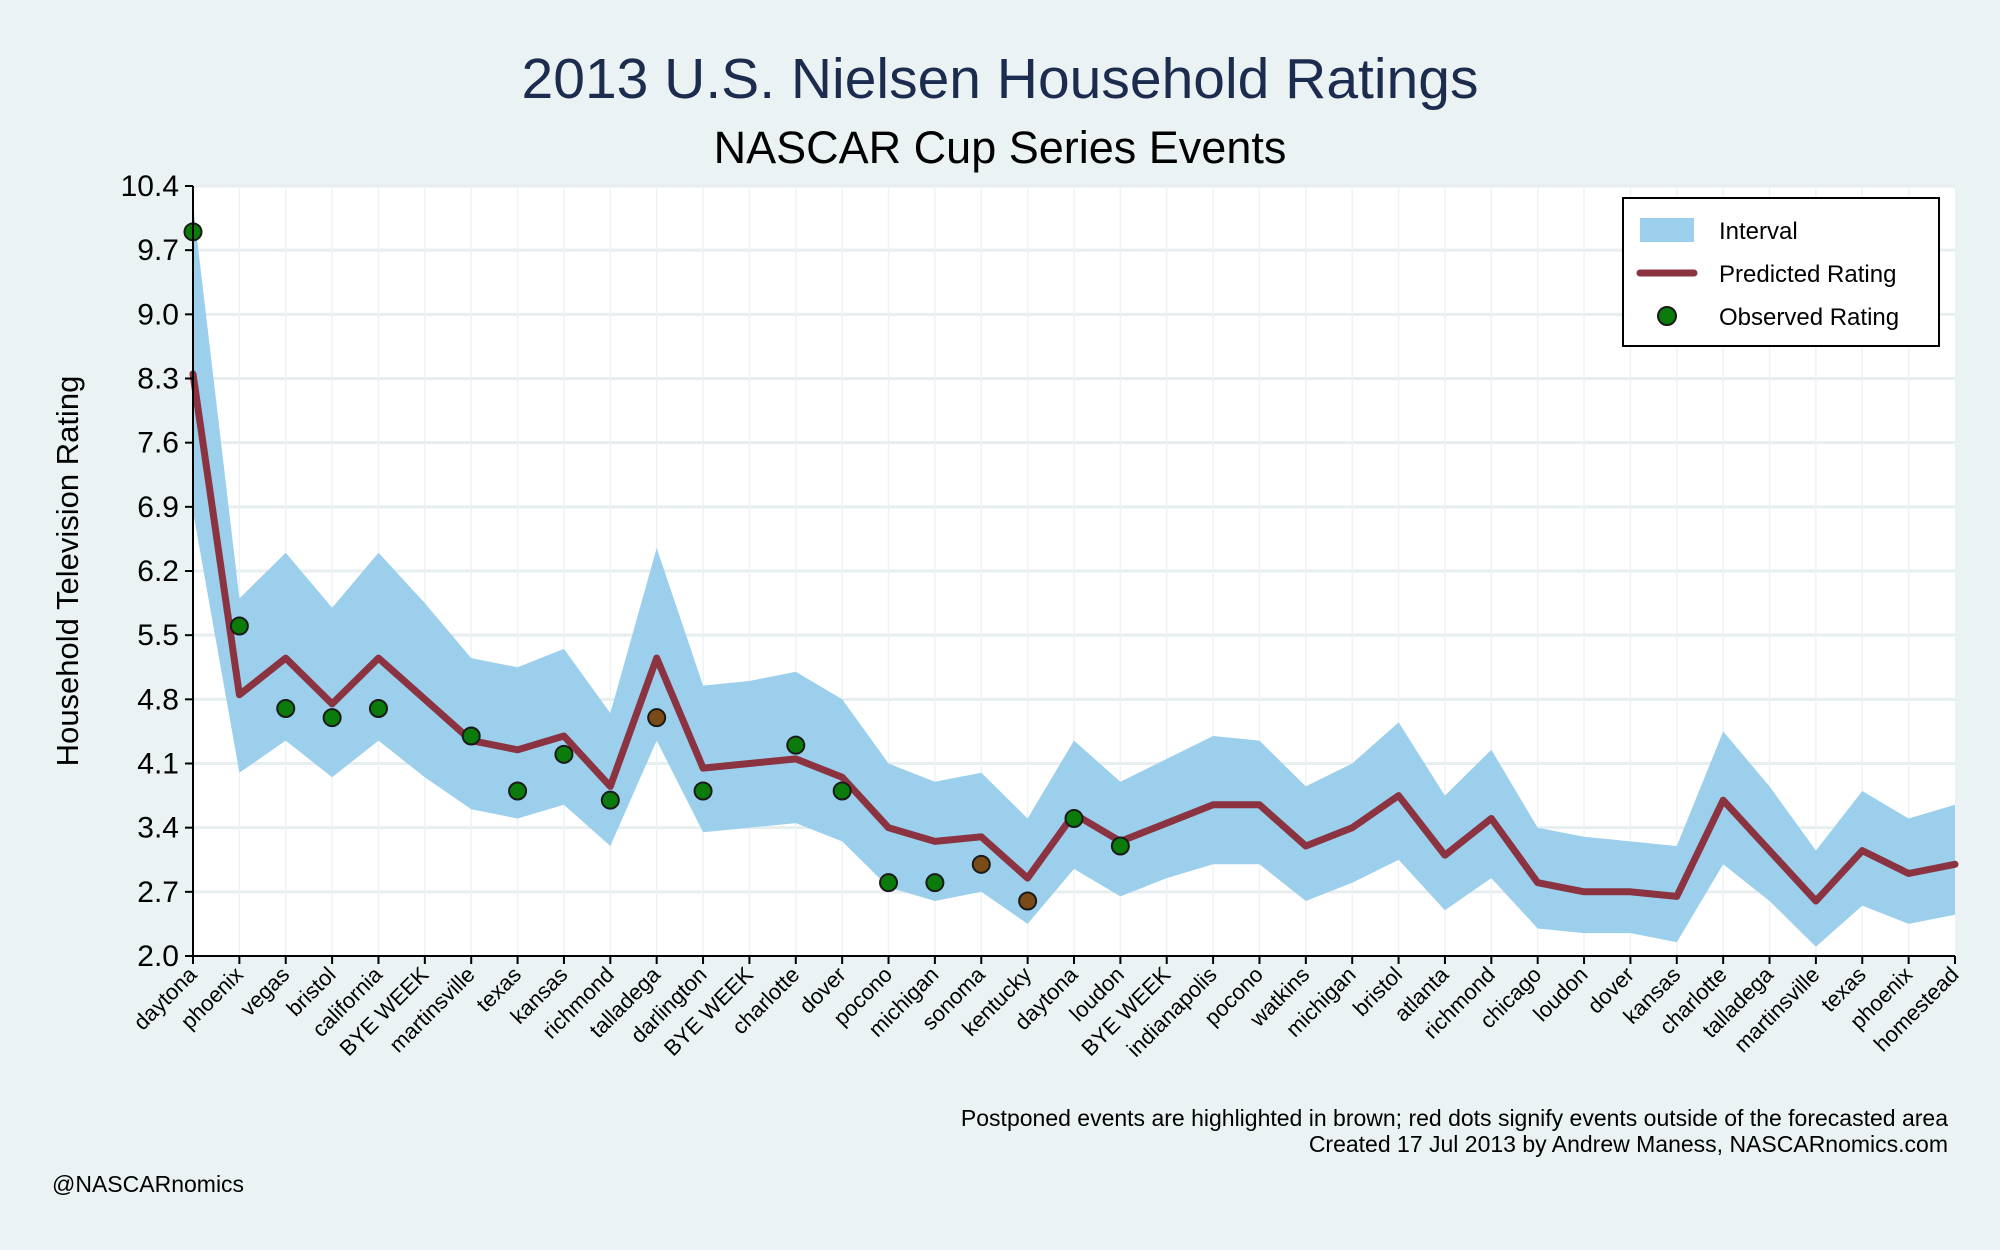 This screenshot has width=2000, height=1250. I want to click on y-tick-label: 5.5, so click(158, 635).